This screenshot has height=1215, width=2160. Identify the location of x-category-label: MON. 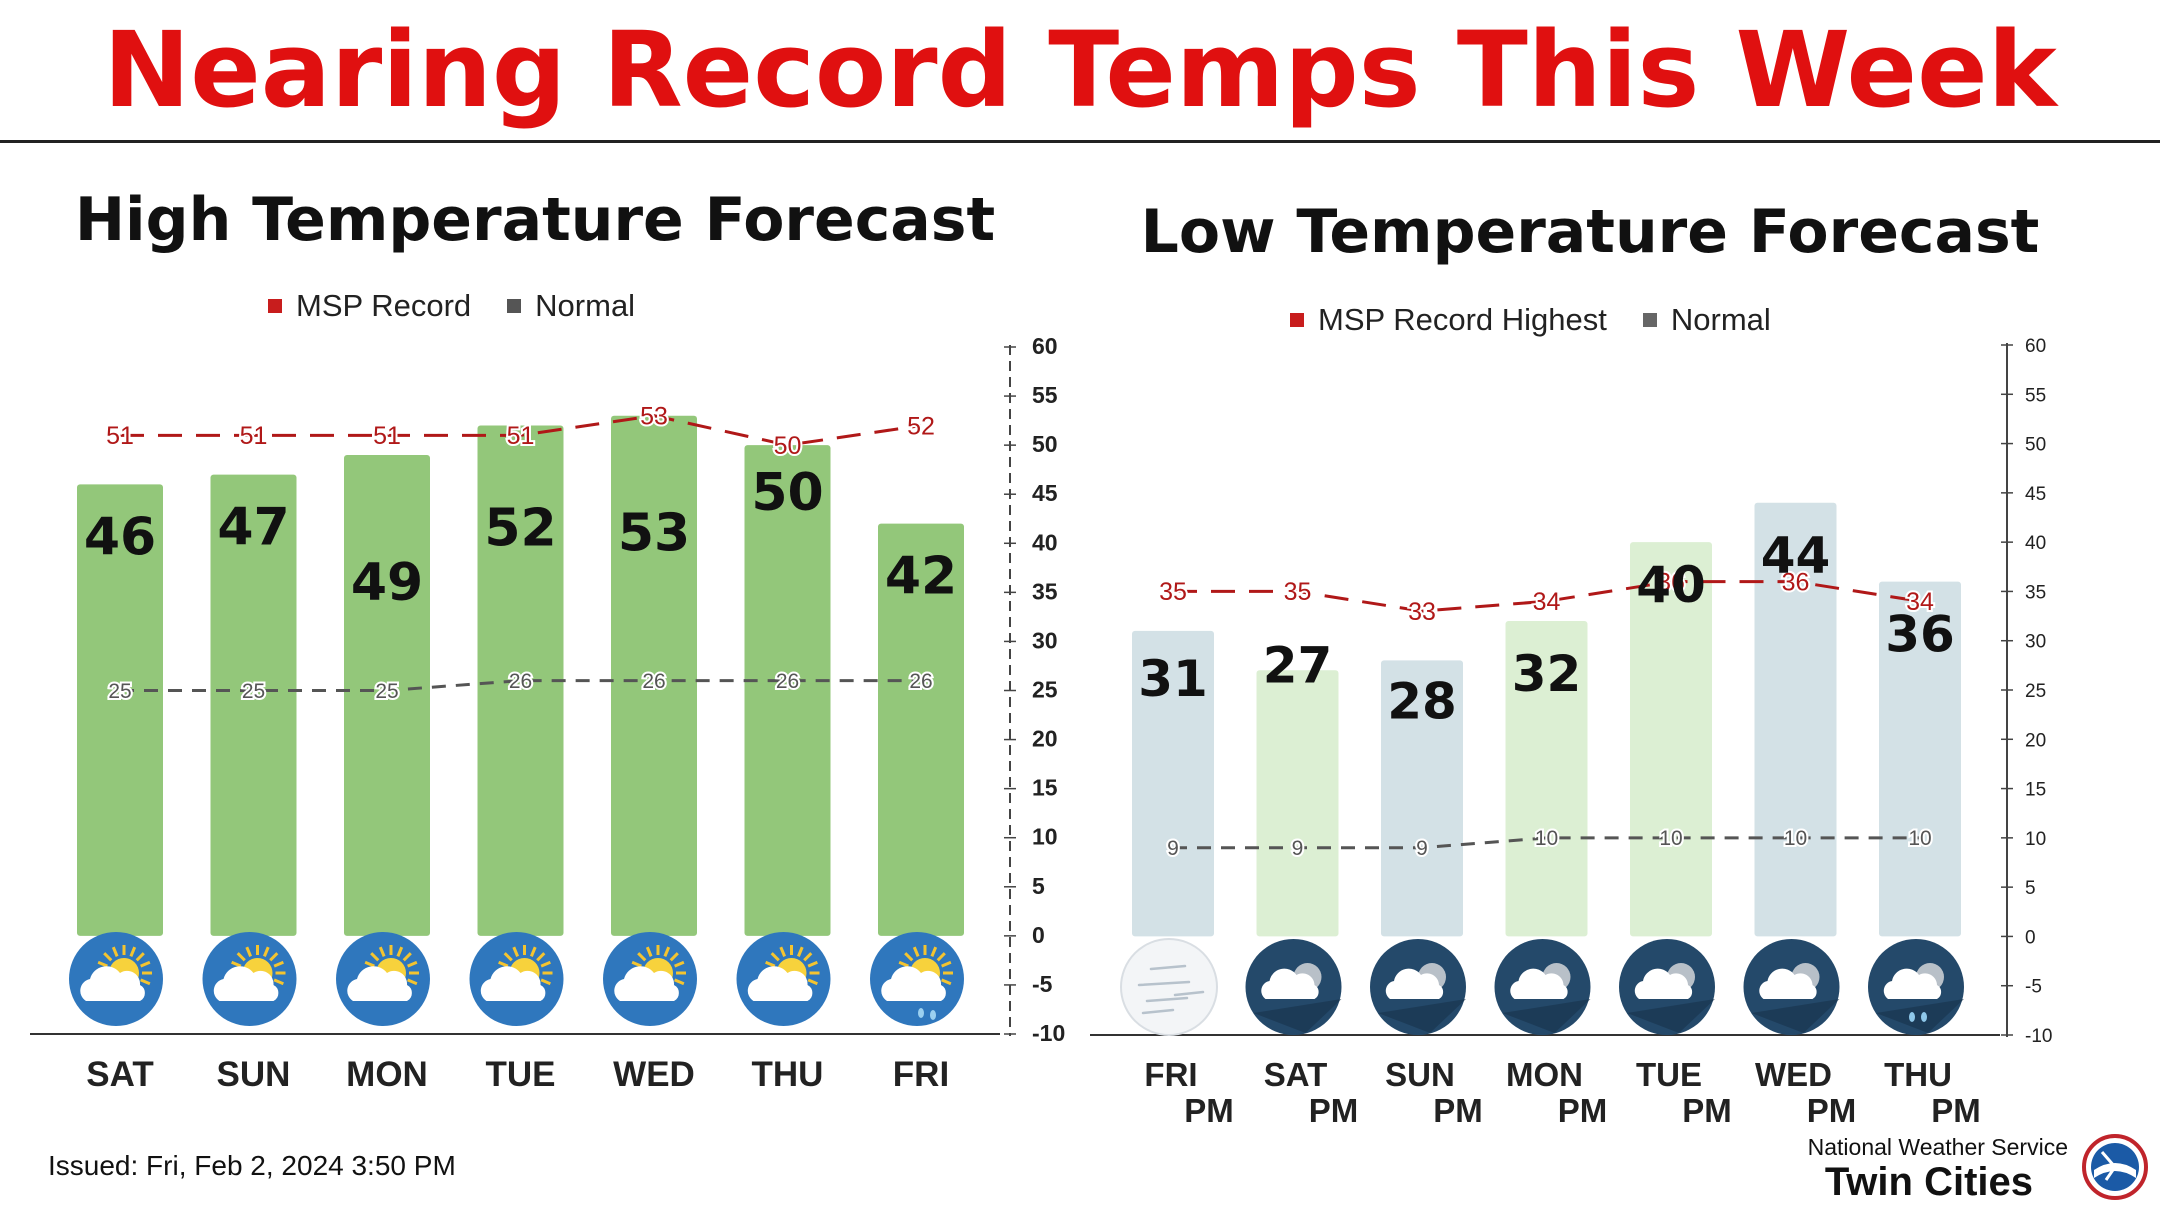
(387, 1074).